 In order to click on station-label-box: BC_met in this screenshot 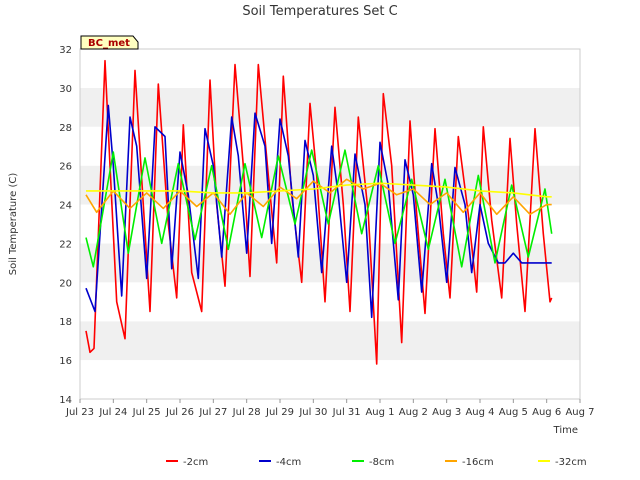, I will do `click(109, 42)`.